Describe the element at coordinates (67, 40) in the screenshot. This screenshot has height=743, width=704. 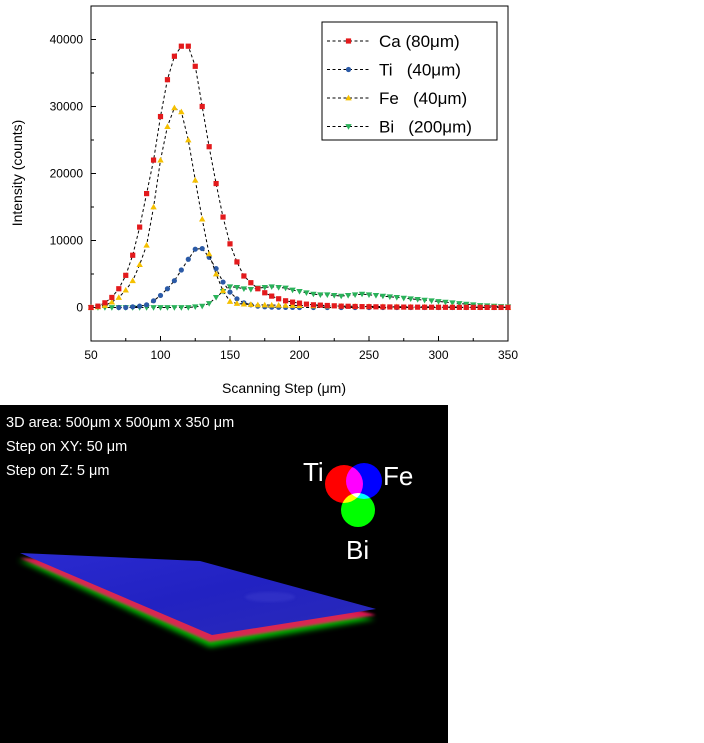
I see `y-tick-label-4: 40000` at that location.